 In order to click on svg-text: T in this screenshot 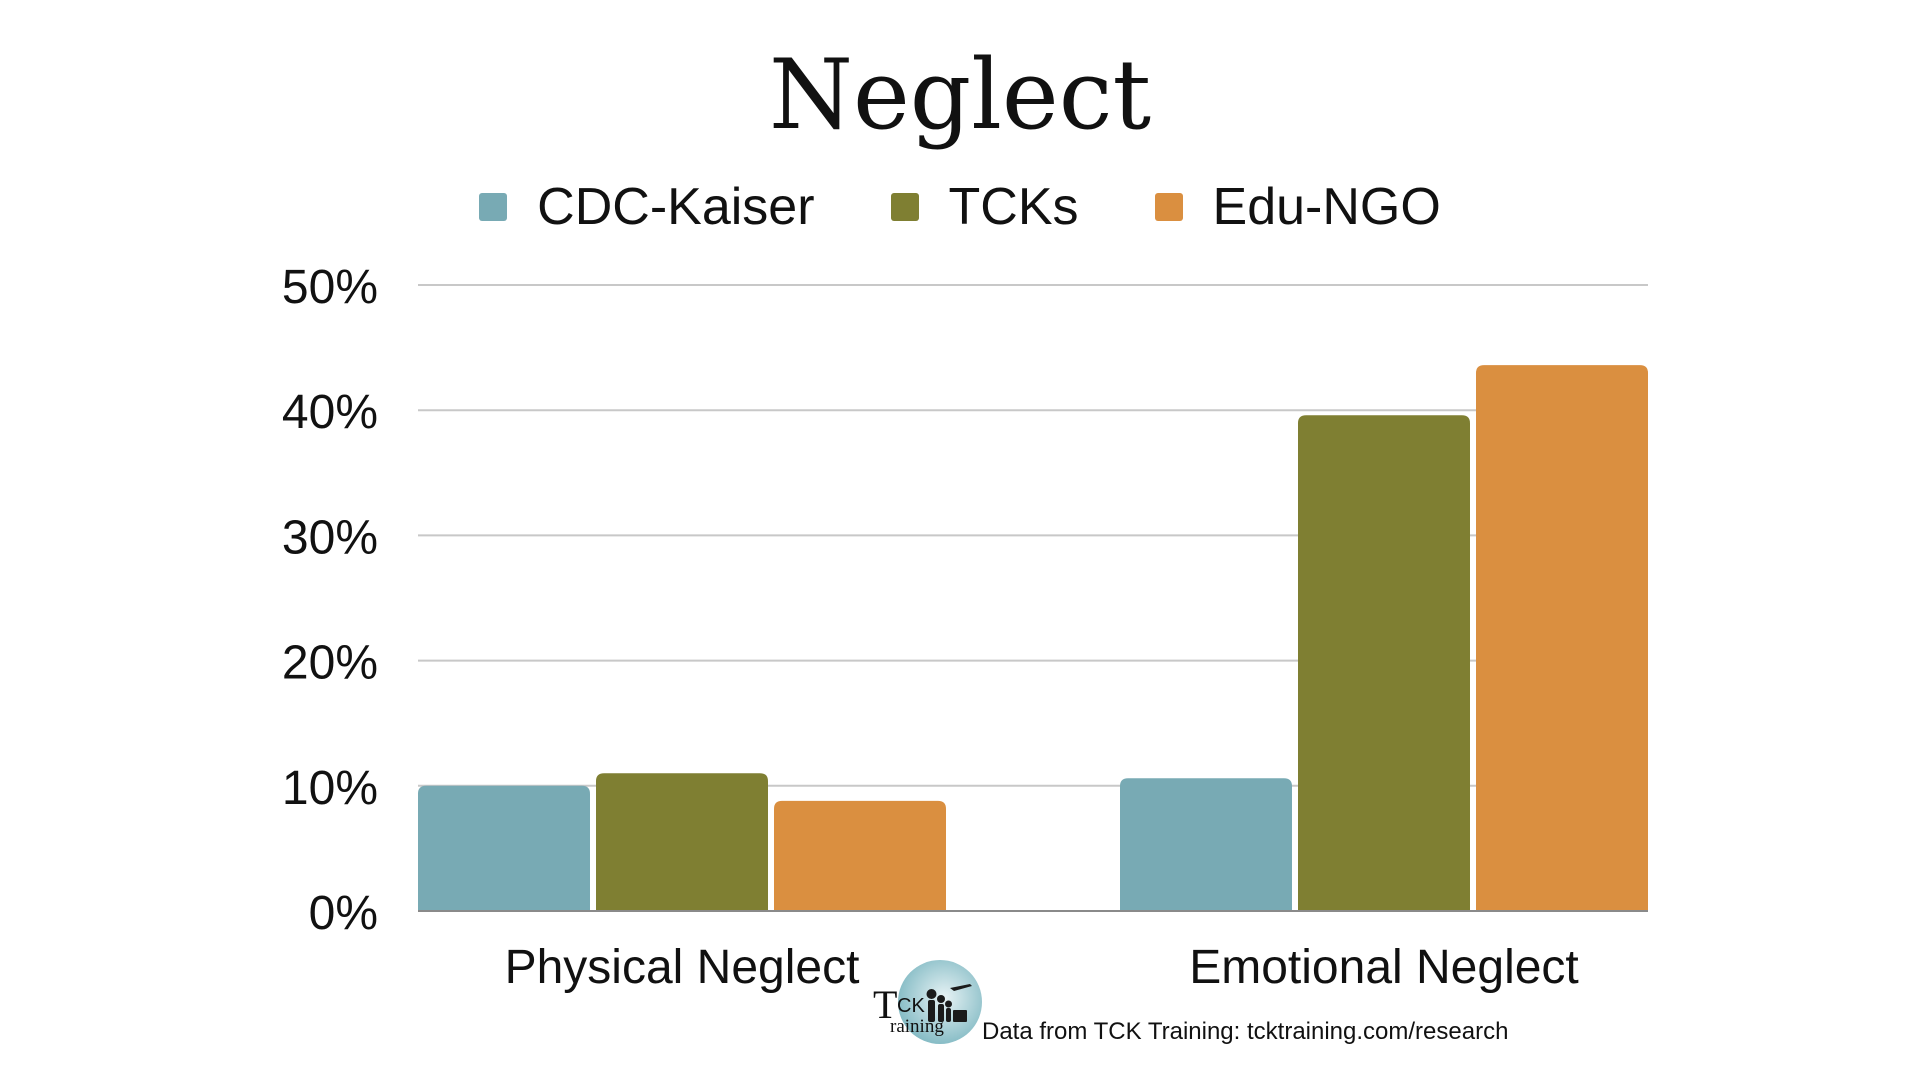, I will do `click(885, 1004)`.